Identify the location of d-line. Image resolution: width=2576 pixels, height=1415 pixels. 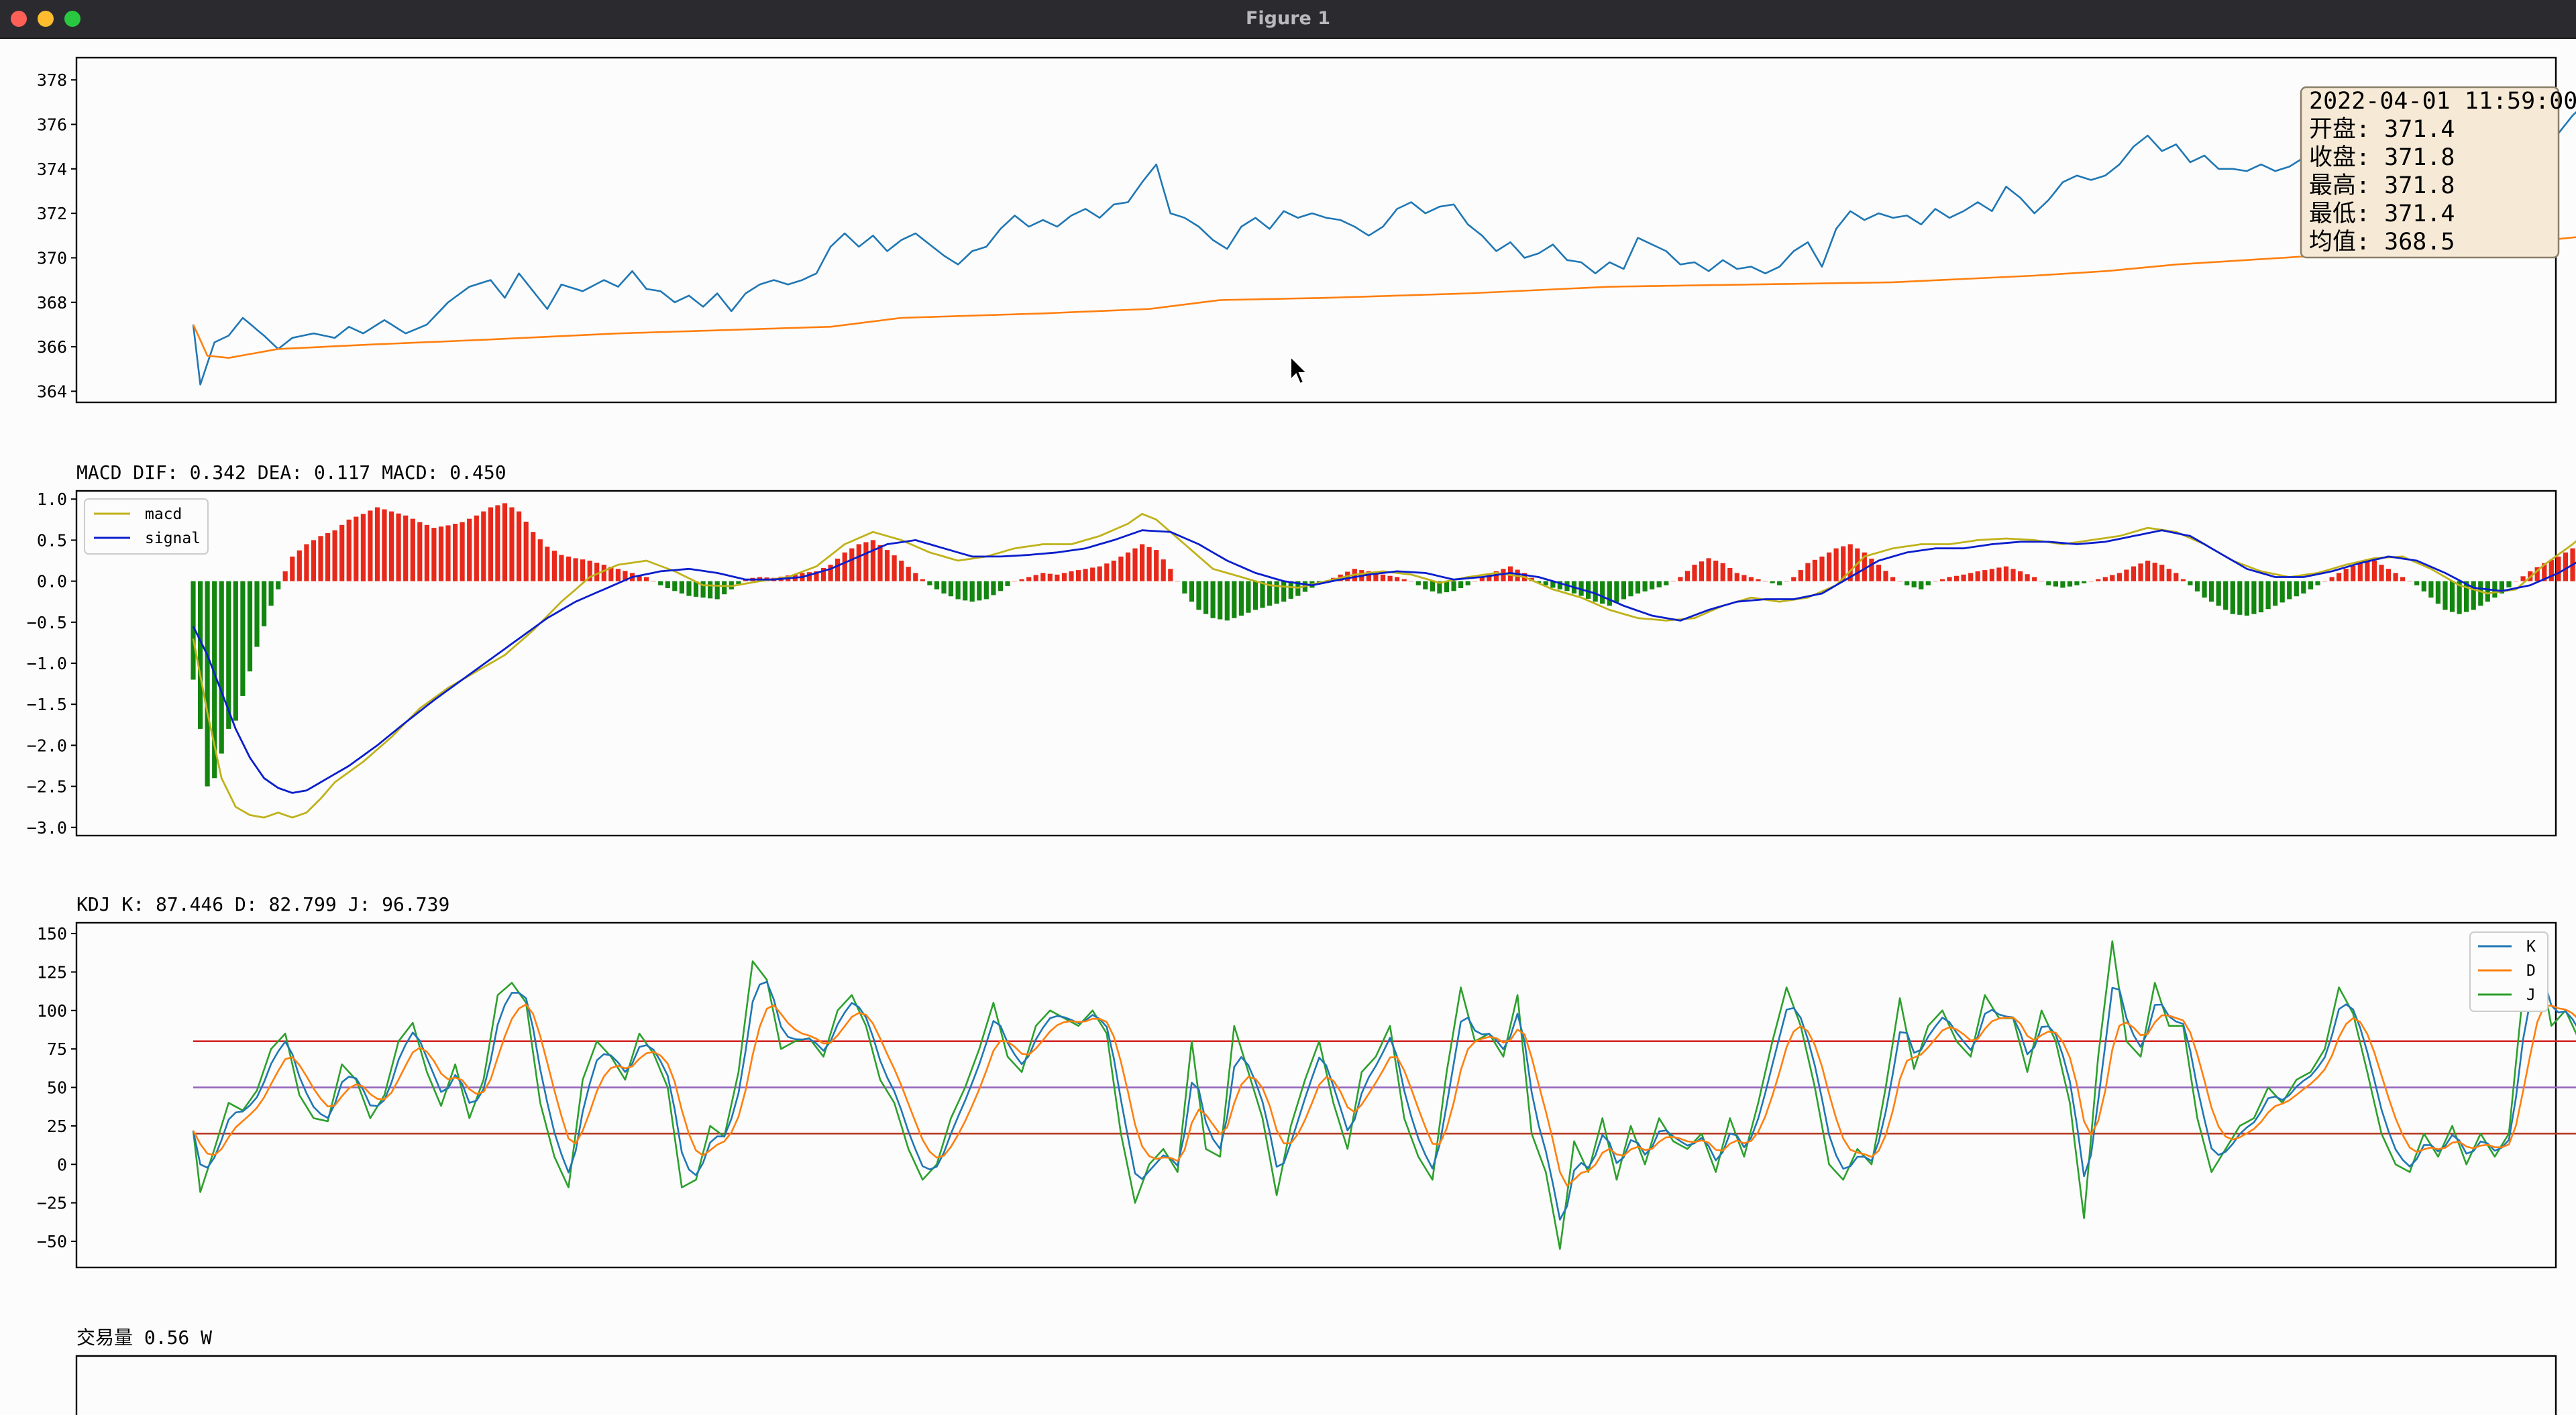
(1384, 1095).